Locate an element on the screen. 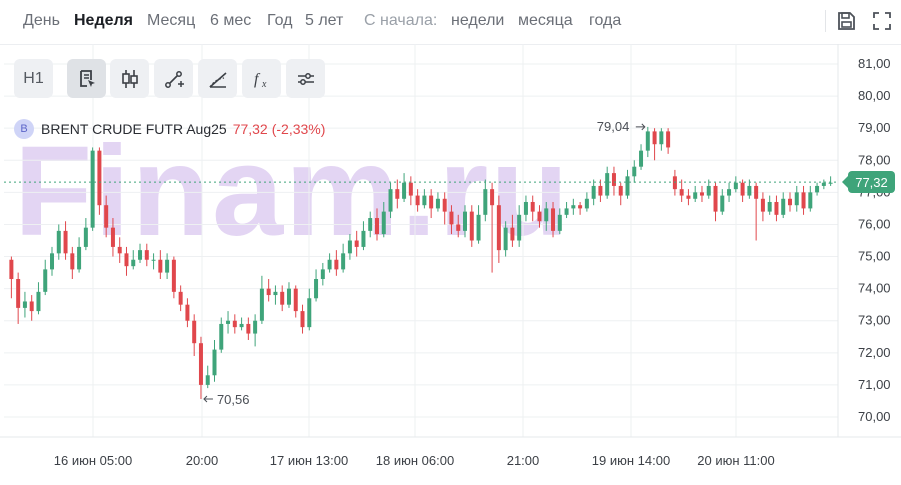 Image resolution: width=901 pixels, height=485 pixels. fullscreen-icon is located at coordinates (882, 21).